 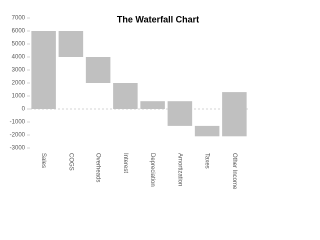 I want to click on x-tick-label: COGS, so click(x=70, y=162).